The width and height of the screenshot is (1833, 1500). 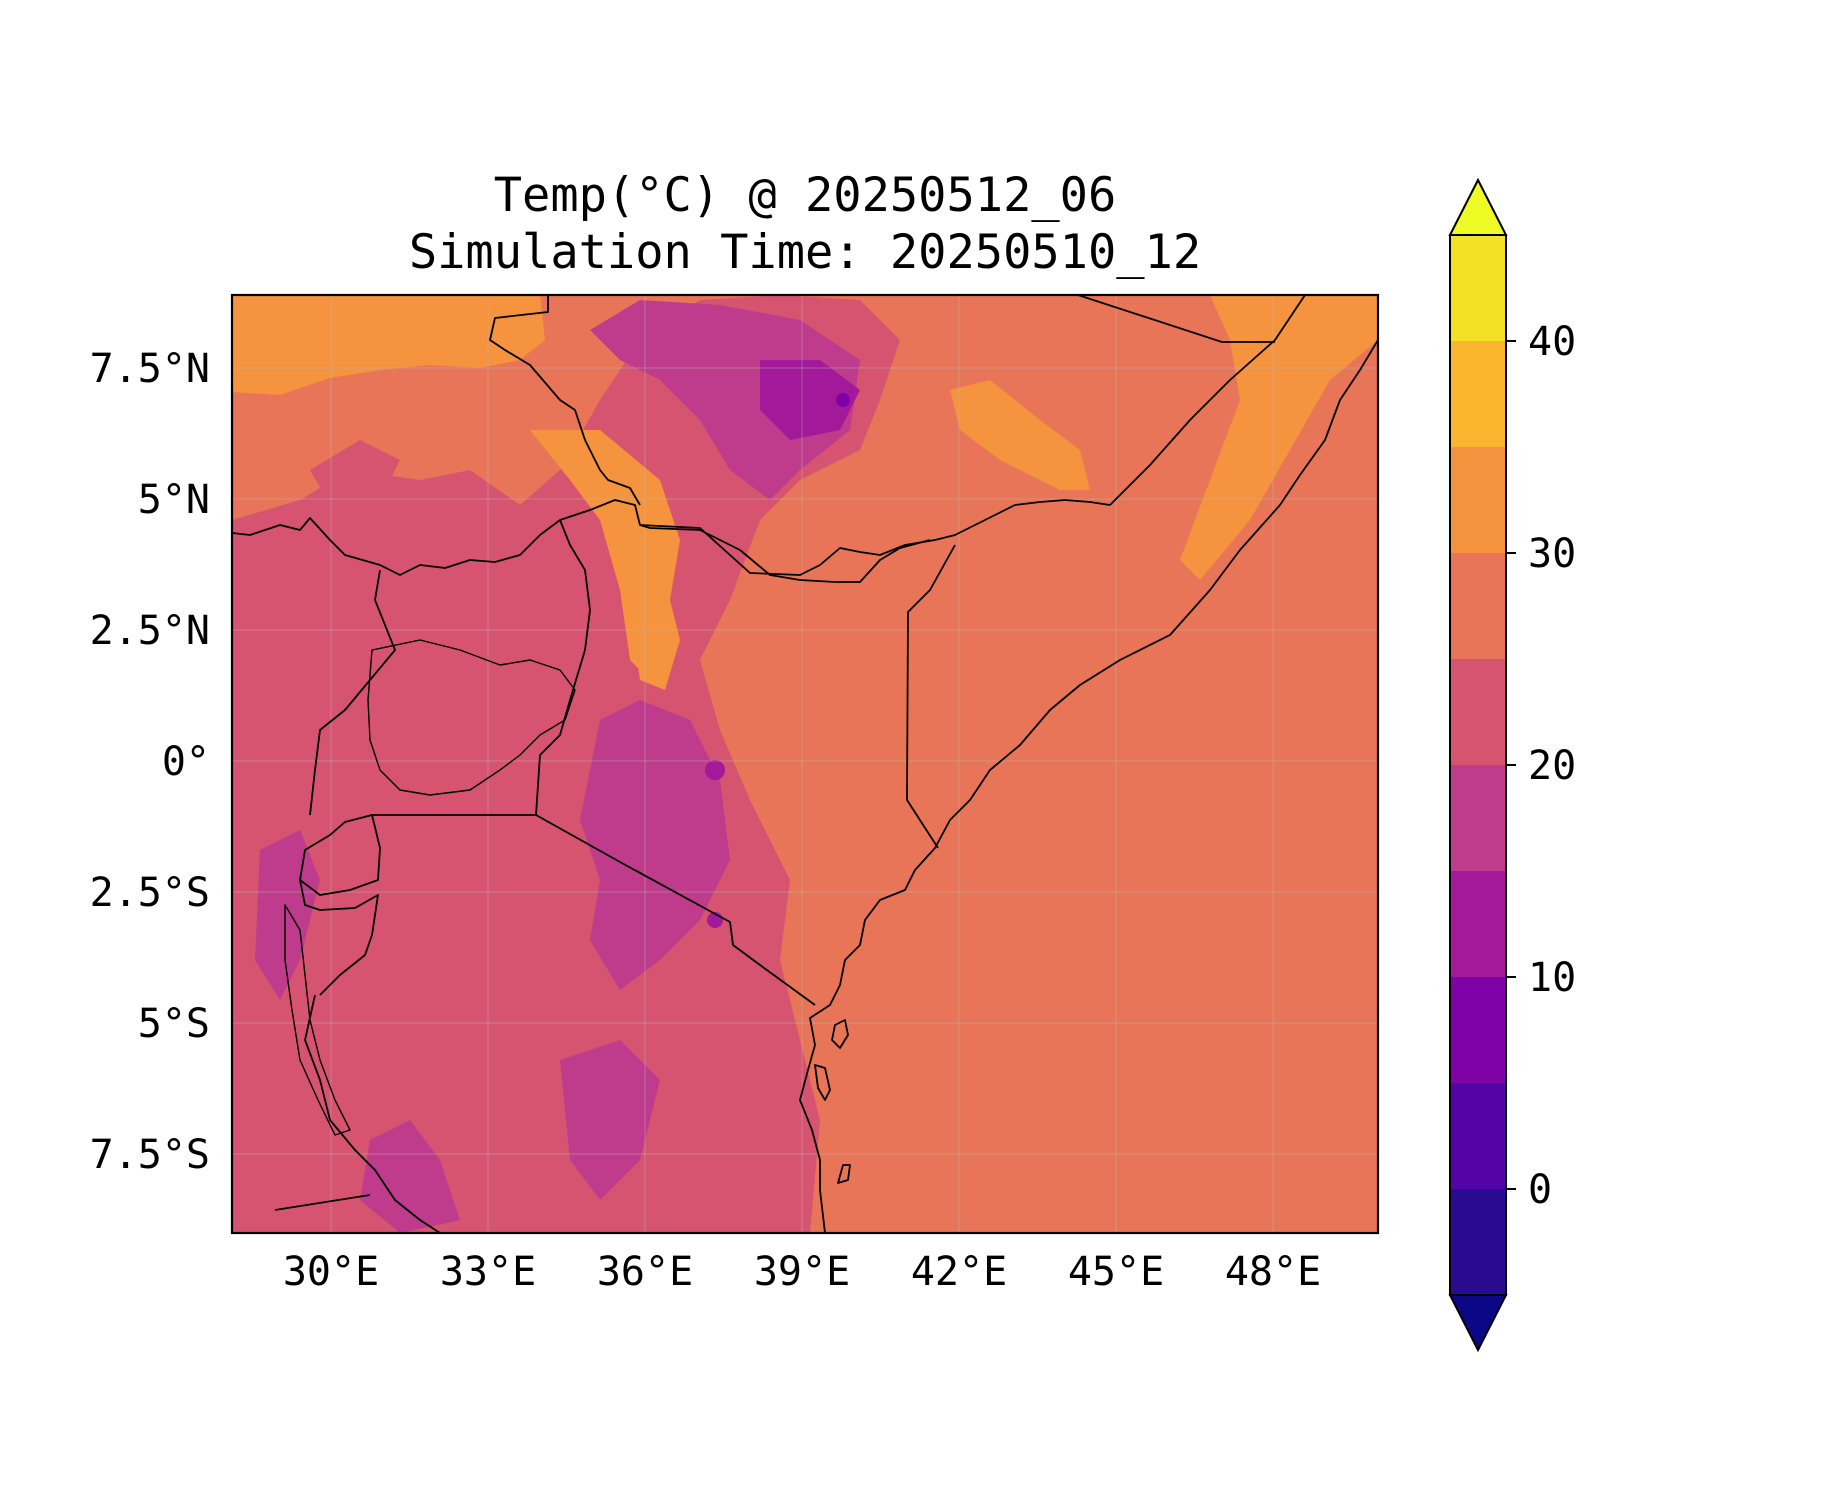 What do you see at coordinates (875, 537) in the screenshot?
I see `border-ethiopia-kenya` at bounding box center [875, 537].